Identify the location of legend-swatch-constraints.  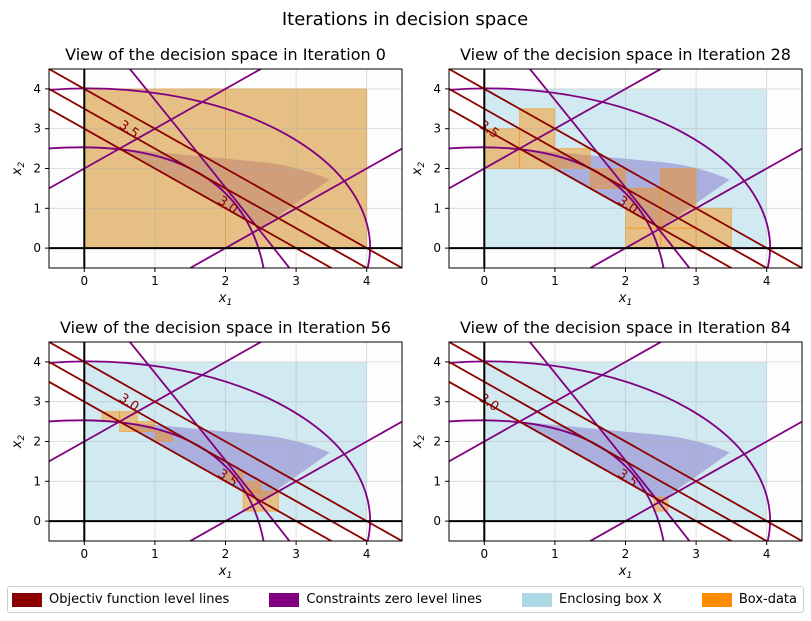
(284, 599).